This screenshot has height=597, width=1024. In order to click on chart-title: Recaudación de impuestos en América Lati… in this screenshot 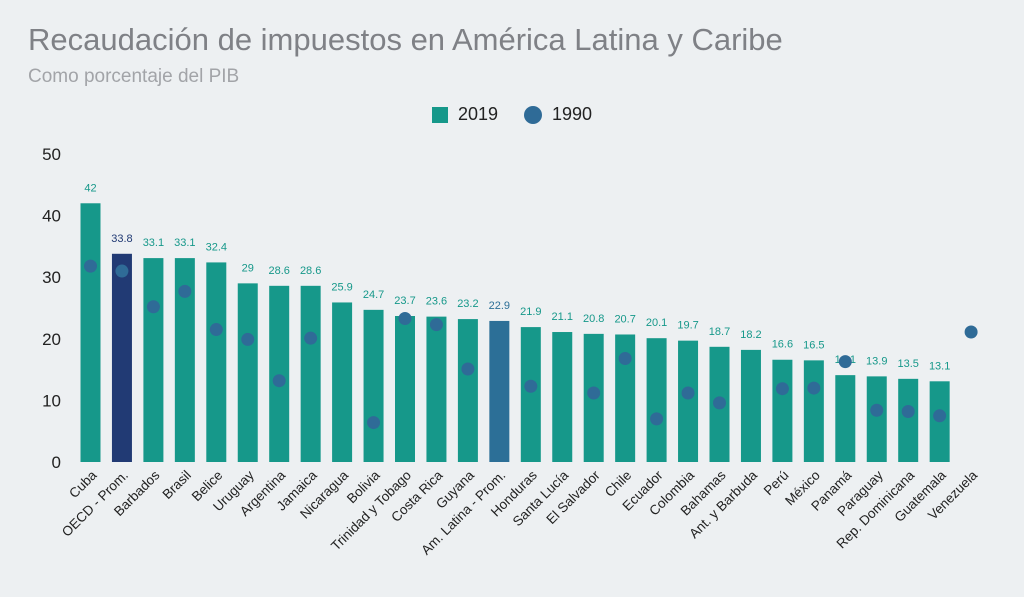, I will do `click(405, 39)`.